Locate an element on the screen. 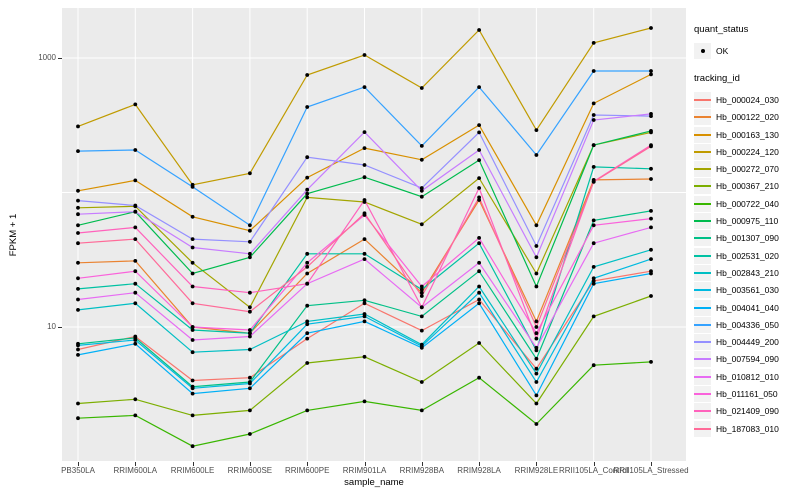 The width and height of the screenshot is (800, 500). x-tick-label: RRIM600PE is located at coordinates (307, 470).